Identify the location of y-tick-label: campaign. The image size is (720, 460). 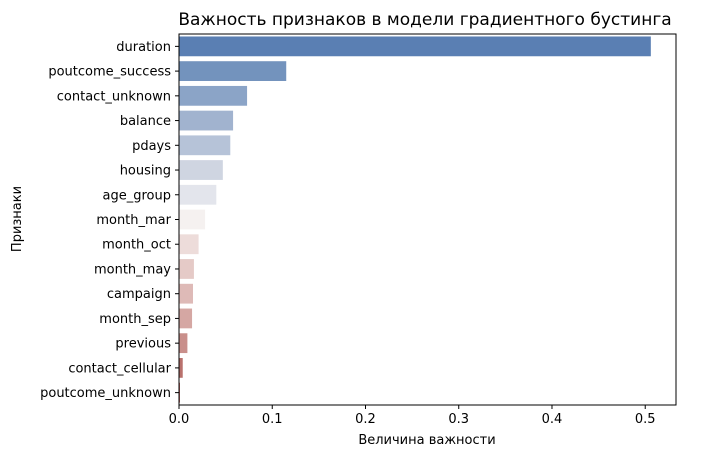
(139, 294).